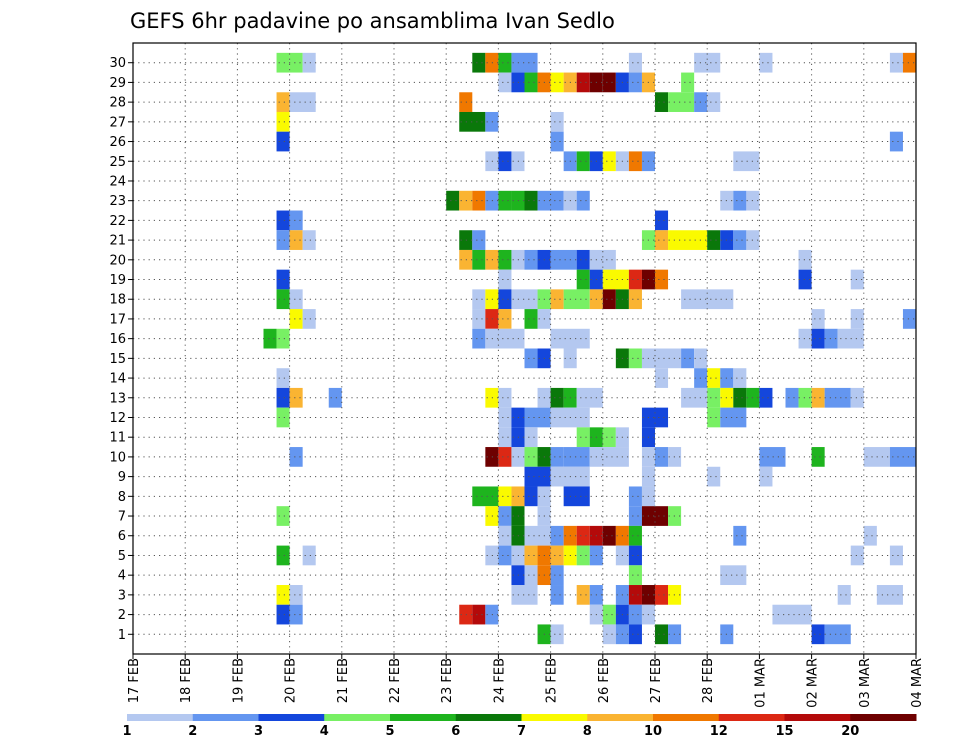 The width and height of the screenshot is (960, 742). Describe the element at coordinates (126, 731) in the screenshot. I see `legend-label: 1` at that location.